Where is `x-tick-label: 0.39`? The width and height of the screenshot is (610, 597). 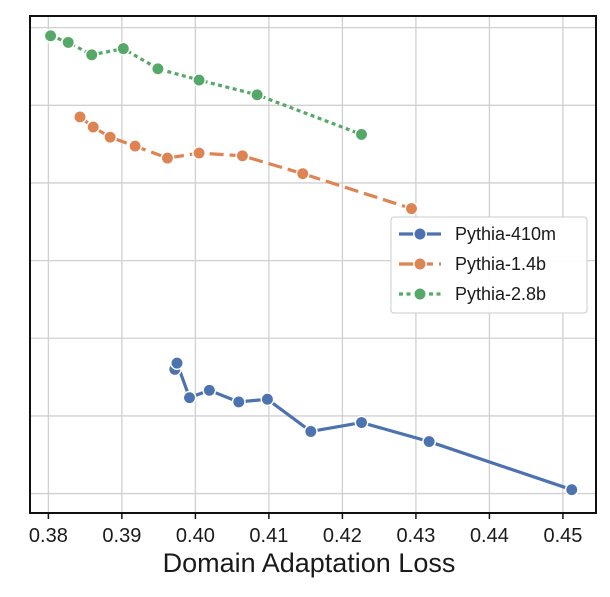
x-tick-label: 0.39 is located at coordinates (121, 536).